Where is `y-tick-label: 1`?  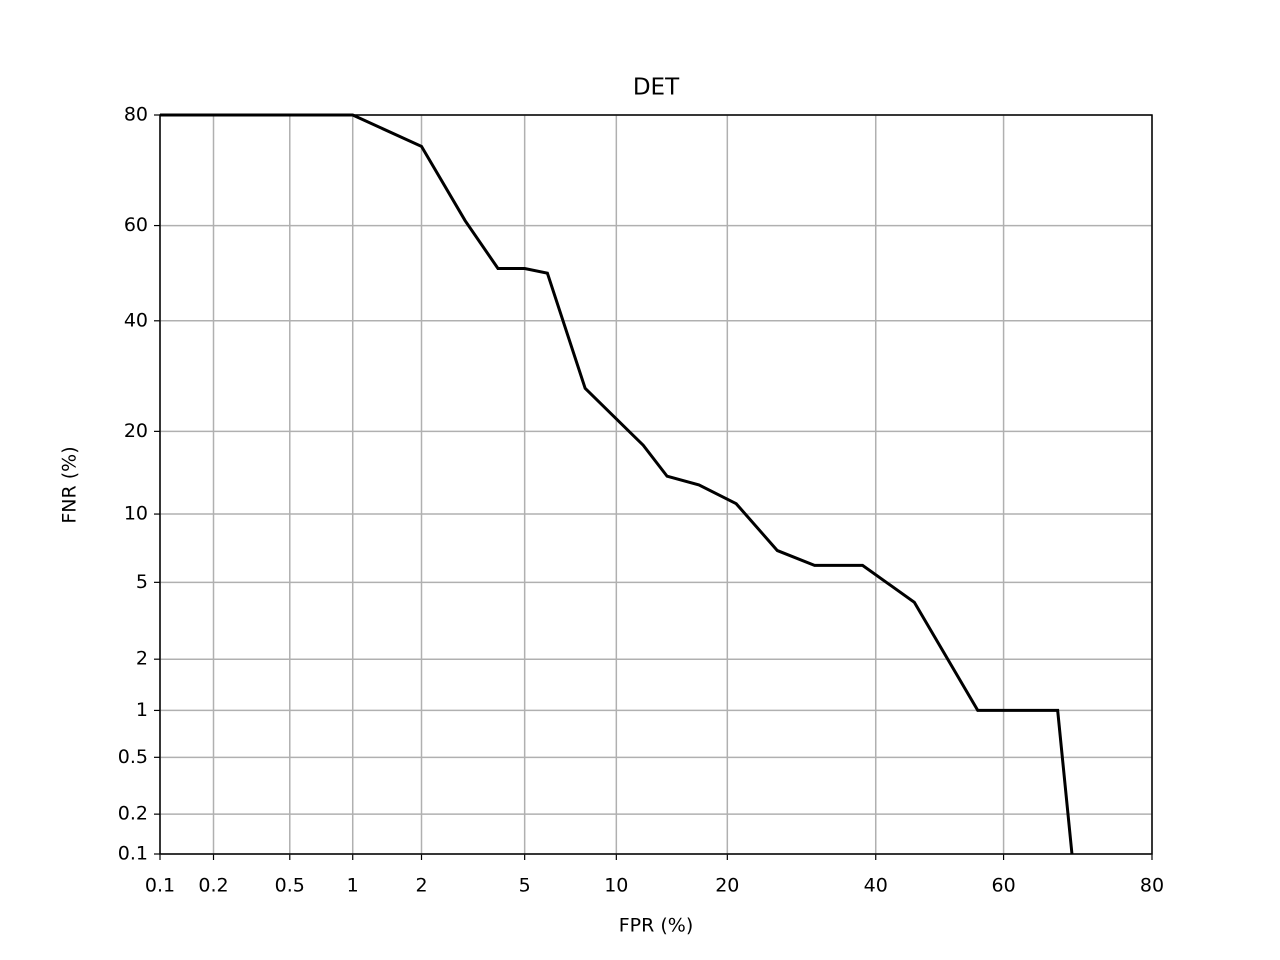
y-tick-label: 1 is located at coordinates (142, 710).